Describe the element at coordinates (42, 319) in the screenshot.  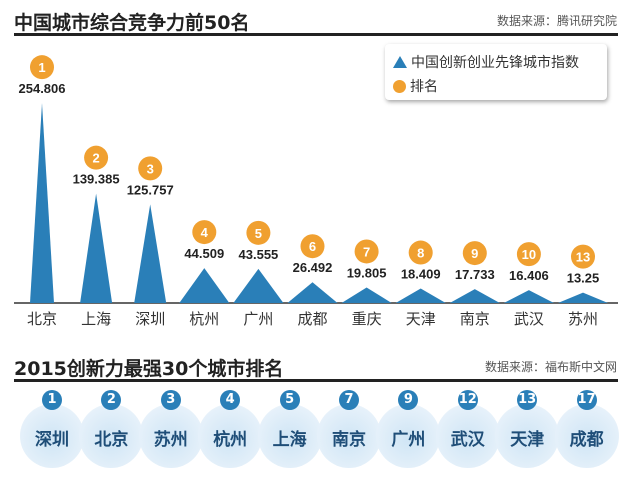
I see `category-label: 北京` at that location.